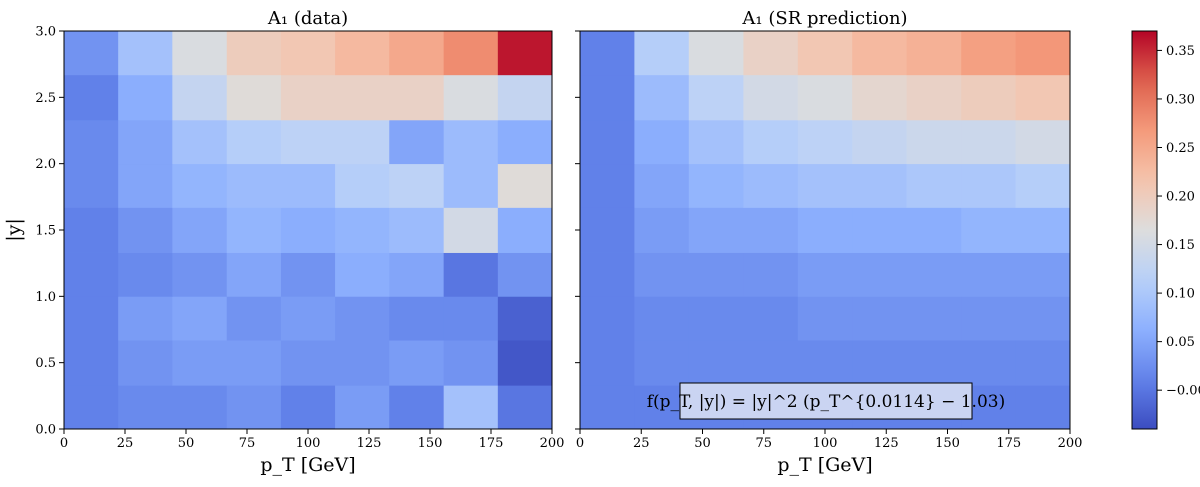 The image size is (1200, 487). What do you see at coordinates (552, 443) in the screenshot?
I see `x-tick-label: 200` at bounding box center [552, 443].